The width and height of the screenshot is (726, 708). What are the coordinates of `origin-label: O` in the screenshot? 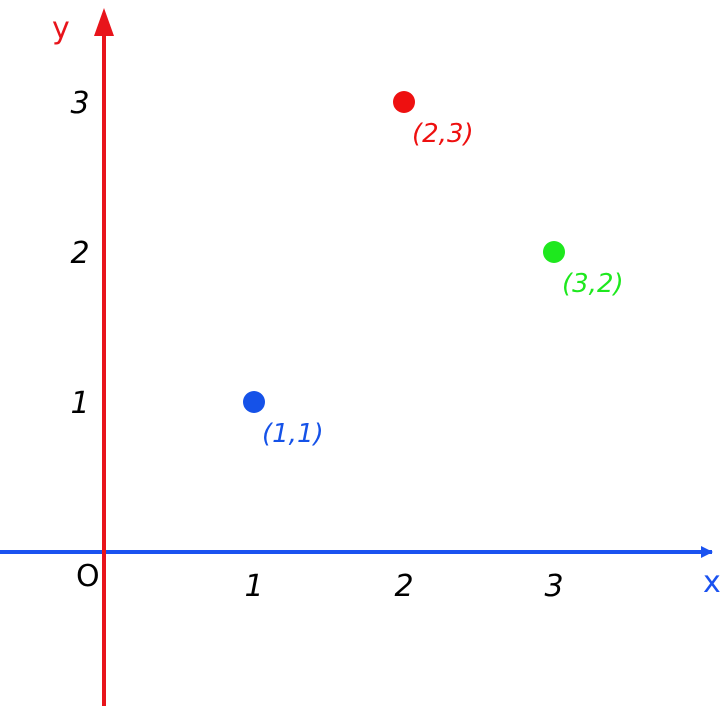 It's located at (88, 576).